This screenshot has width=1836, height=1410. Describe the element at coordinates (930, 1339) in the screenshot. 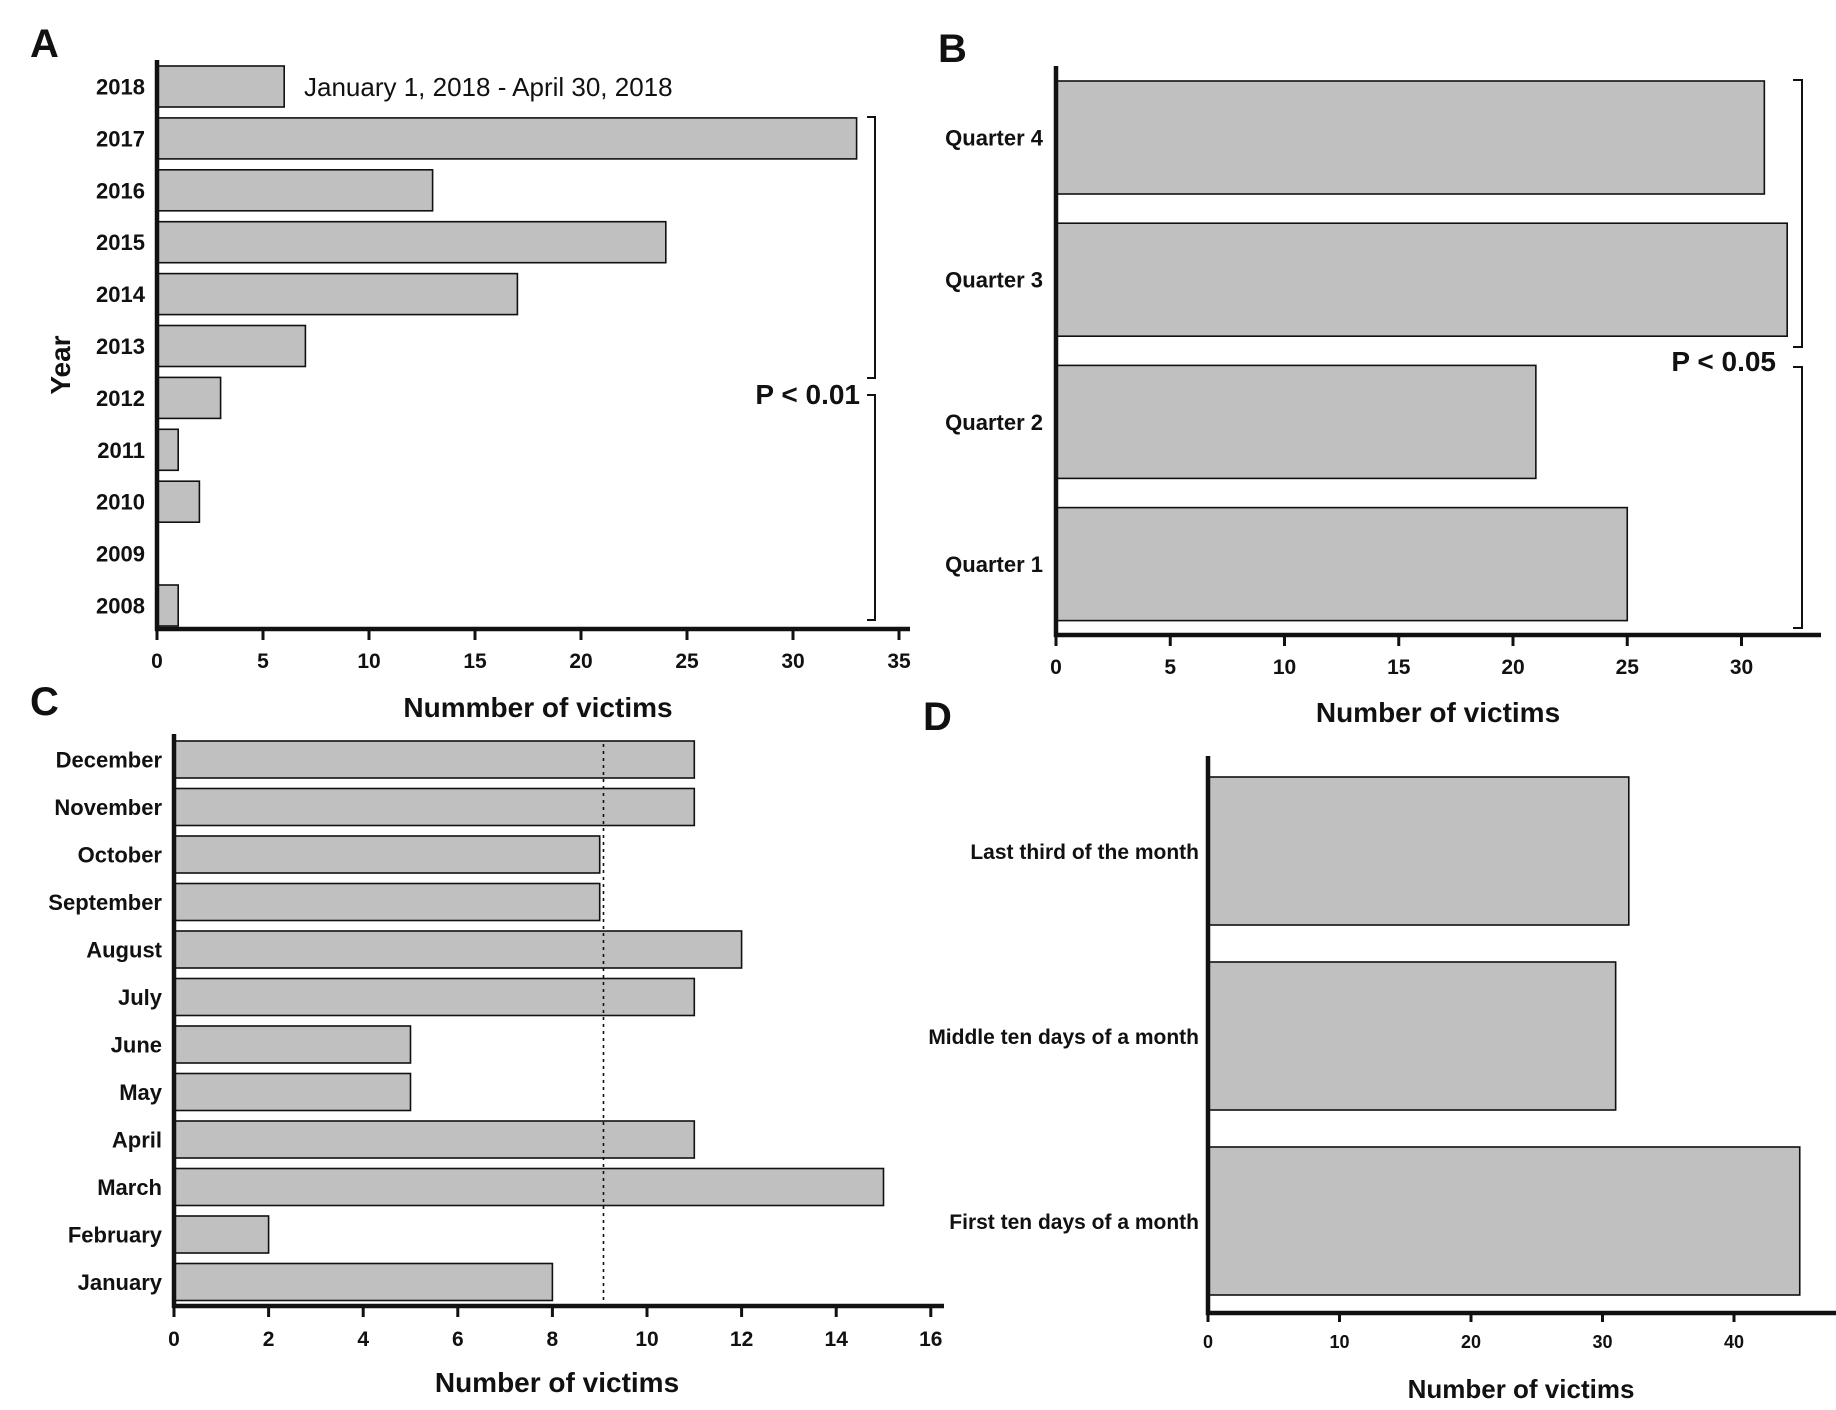

I see `x-tick-label: 16` at that location.